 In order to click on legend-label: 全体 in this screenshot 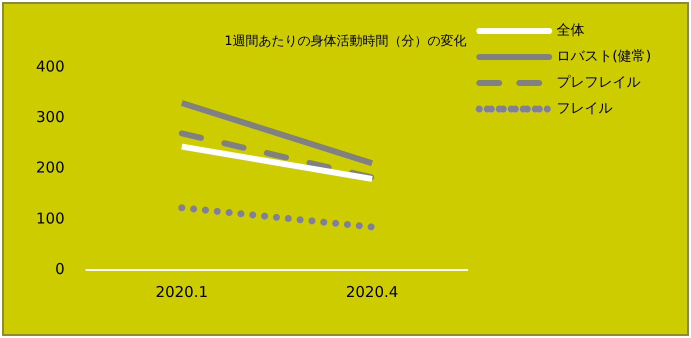, I will do `click(570, 30)`.